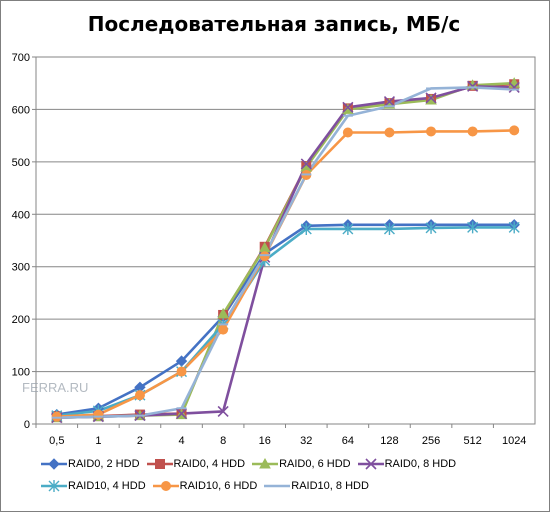  I want to click on y-tick-label: 500, so click(21, 163).